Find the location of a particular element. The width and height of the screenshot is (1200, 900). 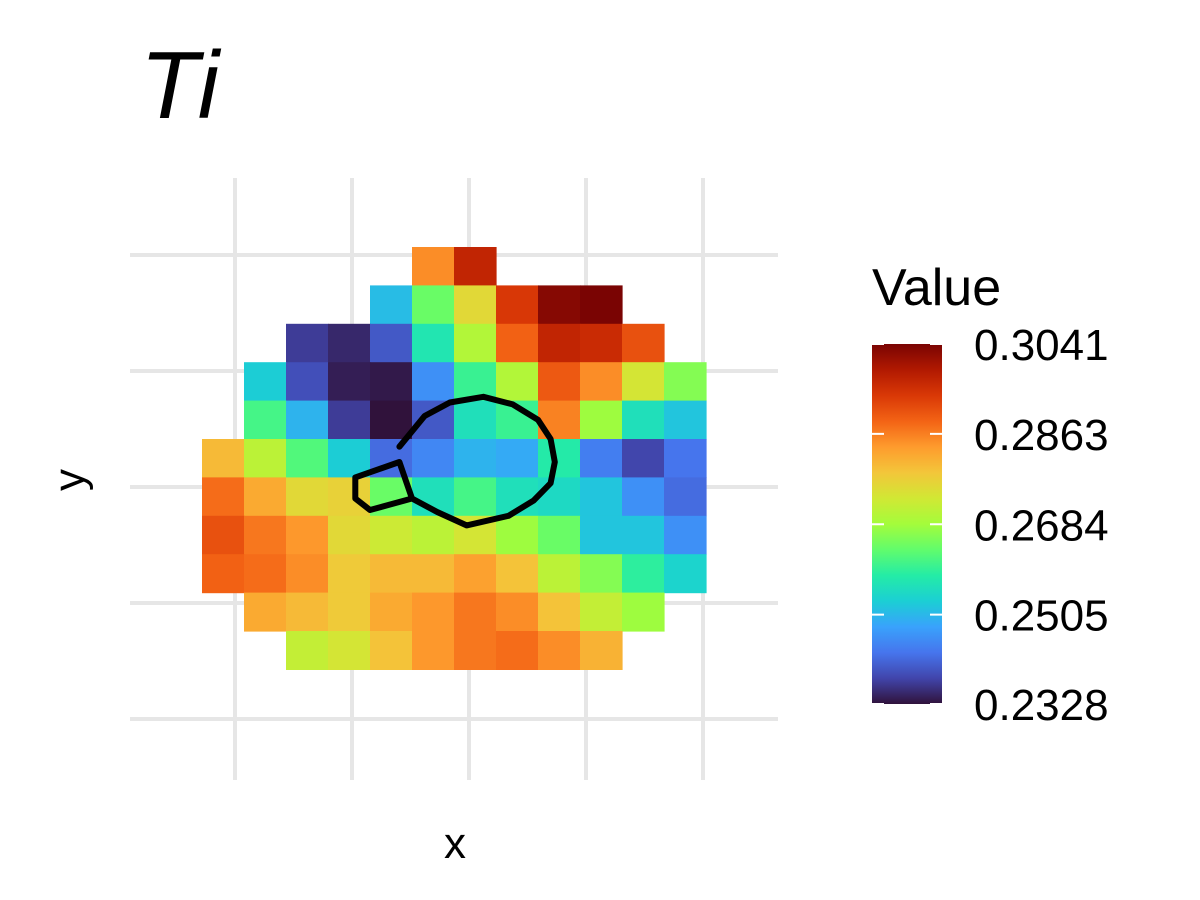

legend-tick-label: 0.2505 is located at coordinates (1041, 616).